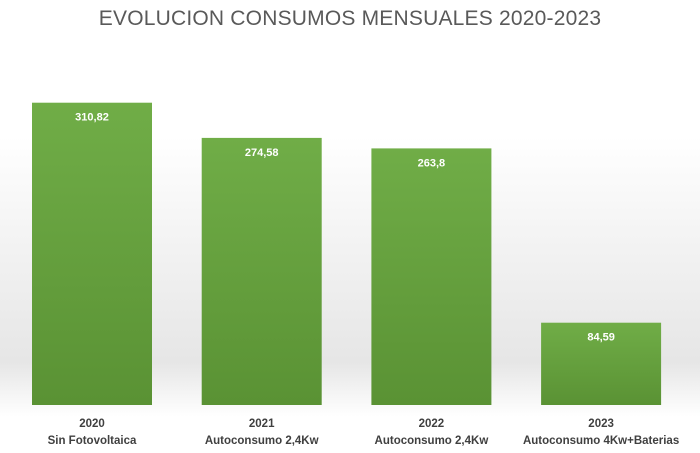  What do you see at coordinates (92, 253) in the screenshot?
I see `bar-2020` at bounding box center [92, 253].